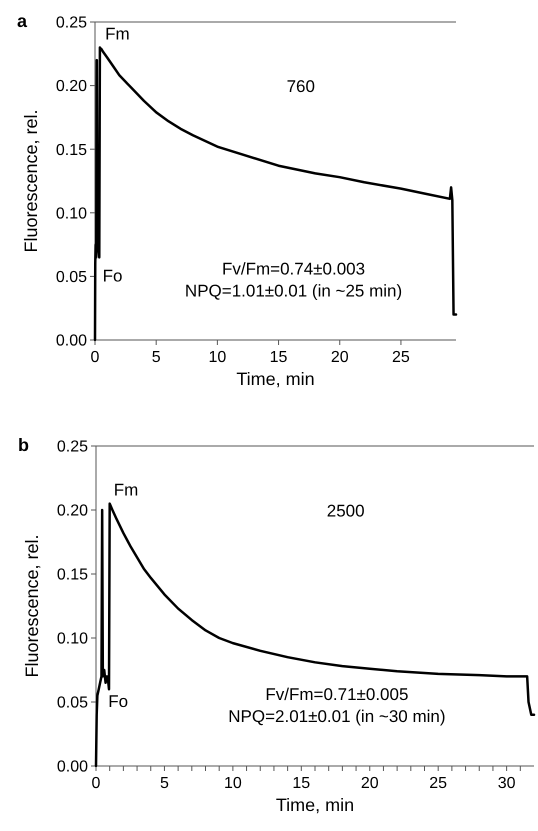  What do you see at coordinates (336, 694) in the screenshot?
I see `annotation: Fv/Fm=0.71±0.005` at bounding box center [336, 694].